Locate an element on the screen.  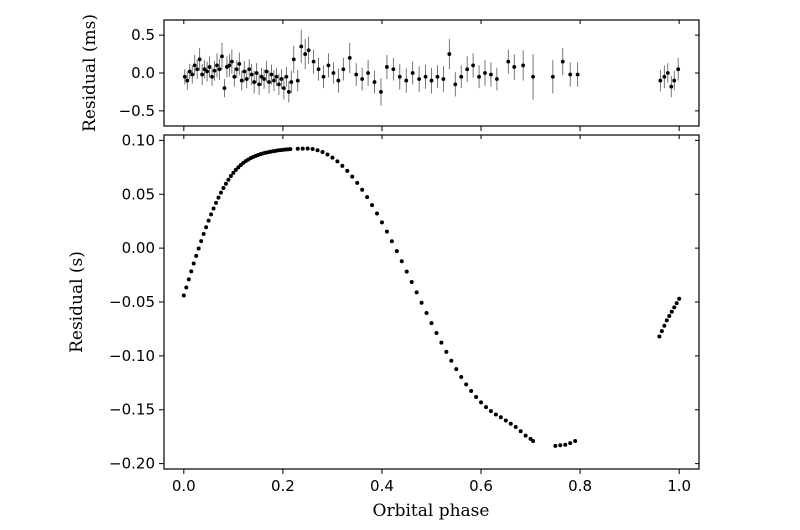
x-tick-label: 1.0 is located at coordinates (679, 486).